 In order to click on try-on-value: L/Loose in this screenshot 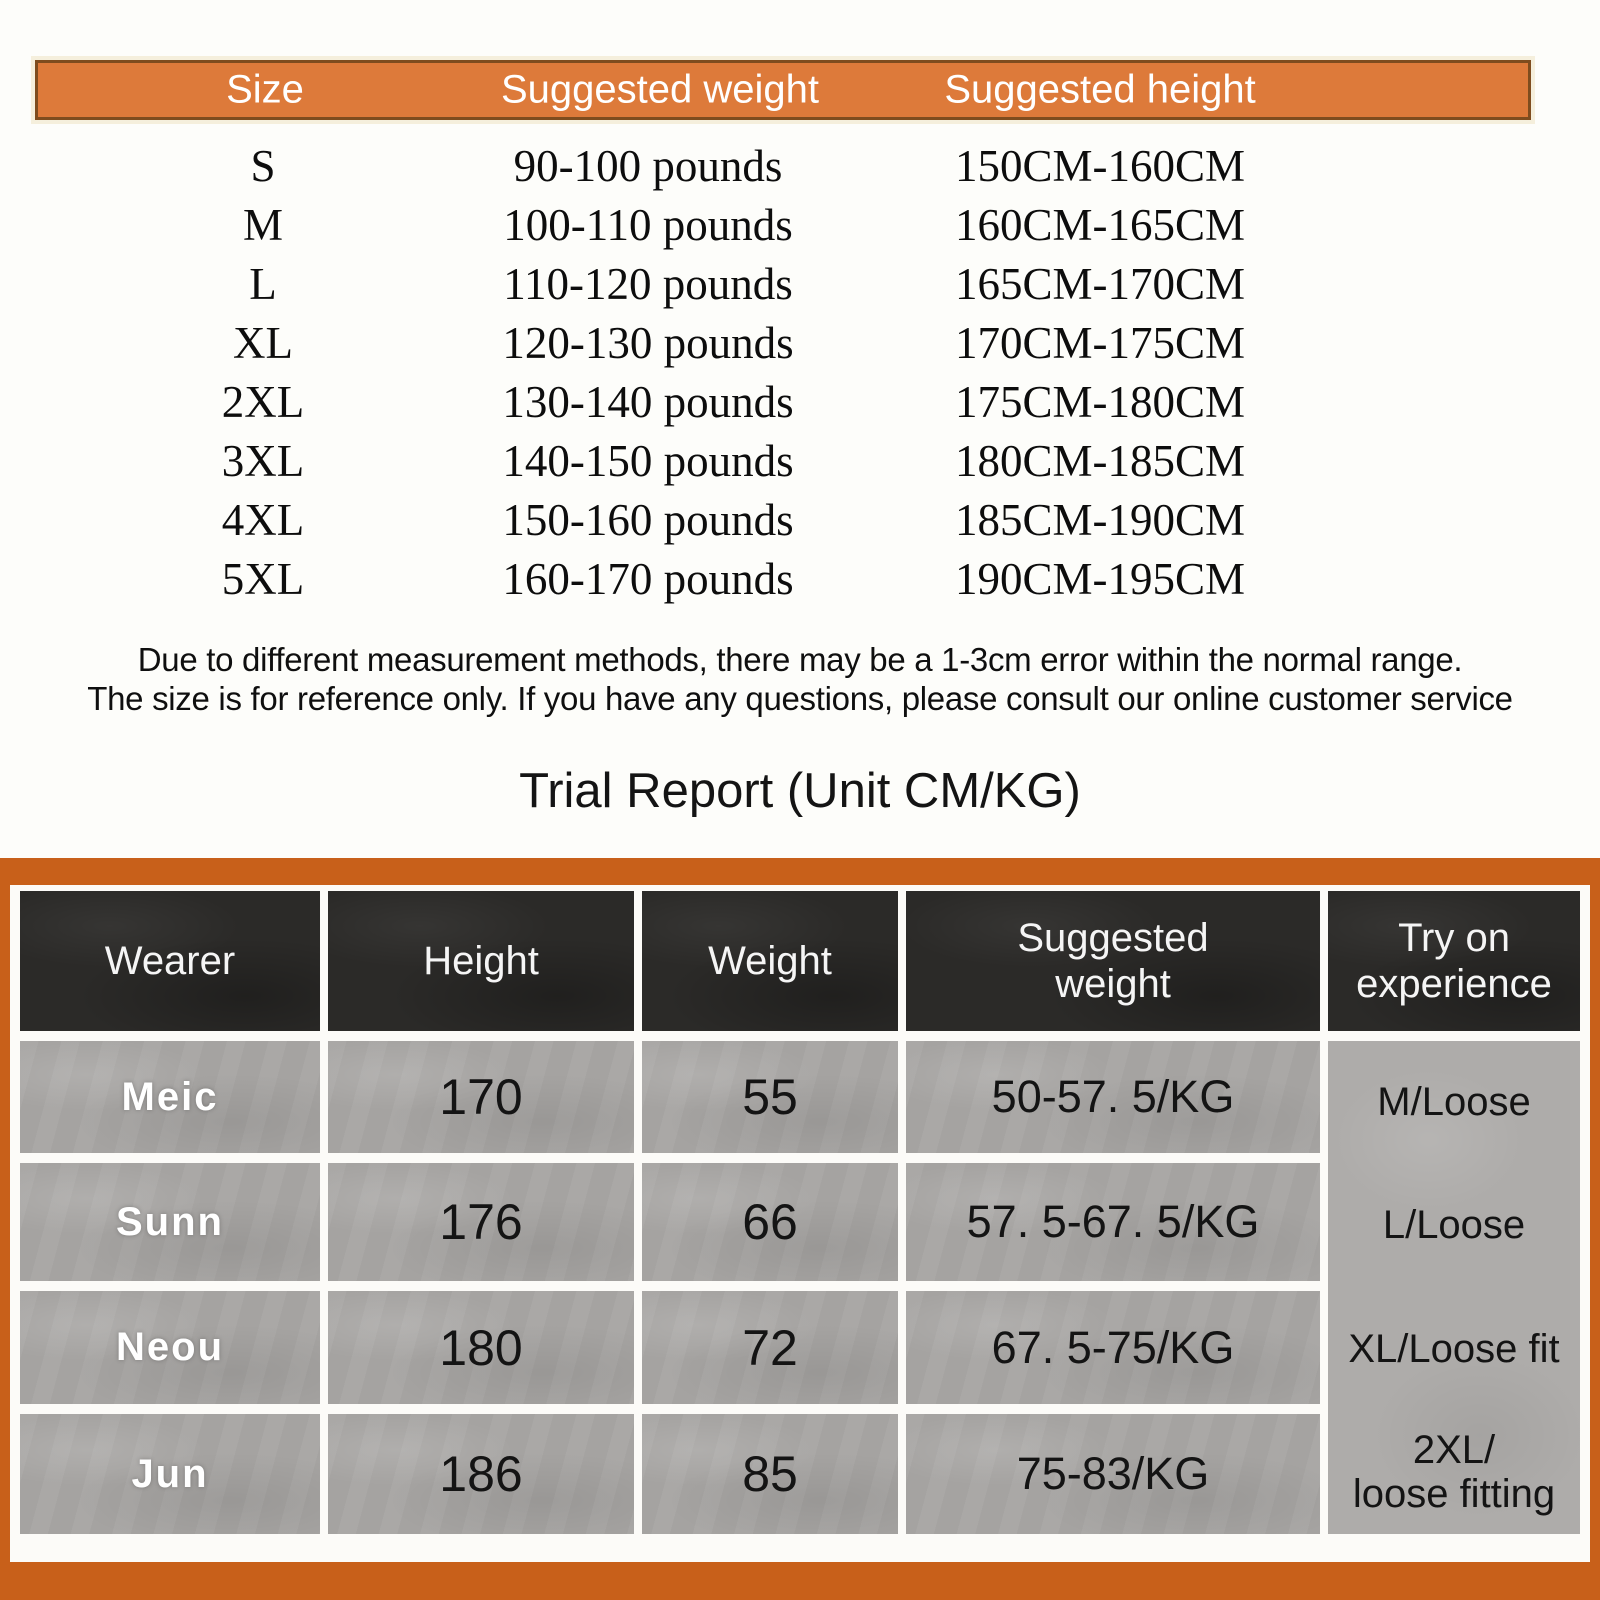, I will do `click(1454, 1225)`.